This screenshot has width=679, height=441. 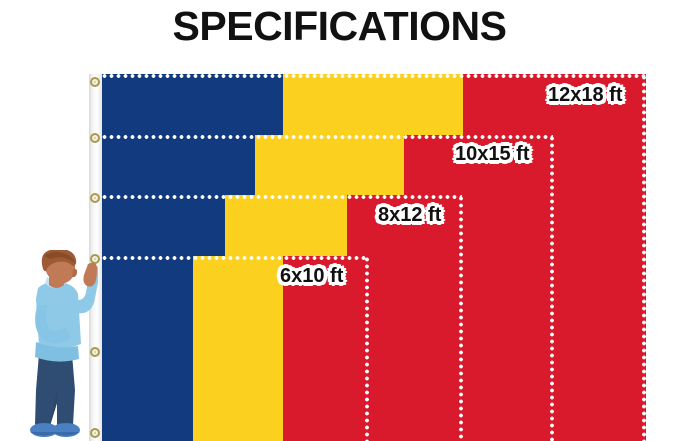 I want to click on person-scale-reference, so click(x=64, y=343).